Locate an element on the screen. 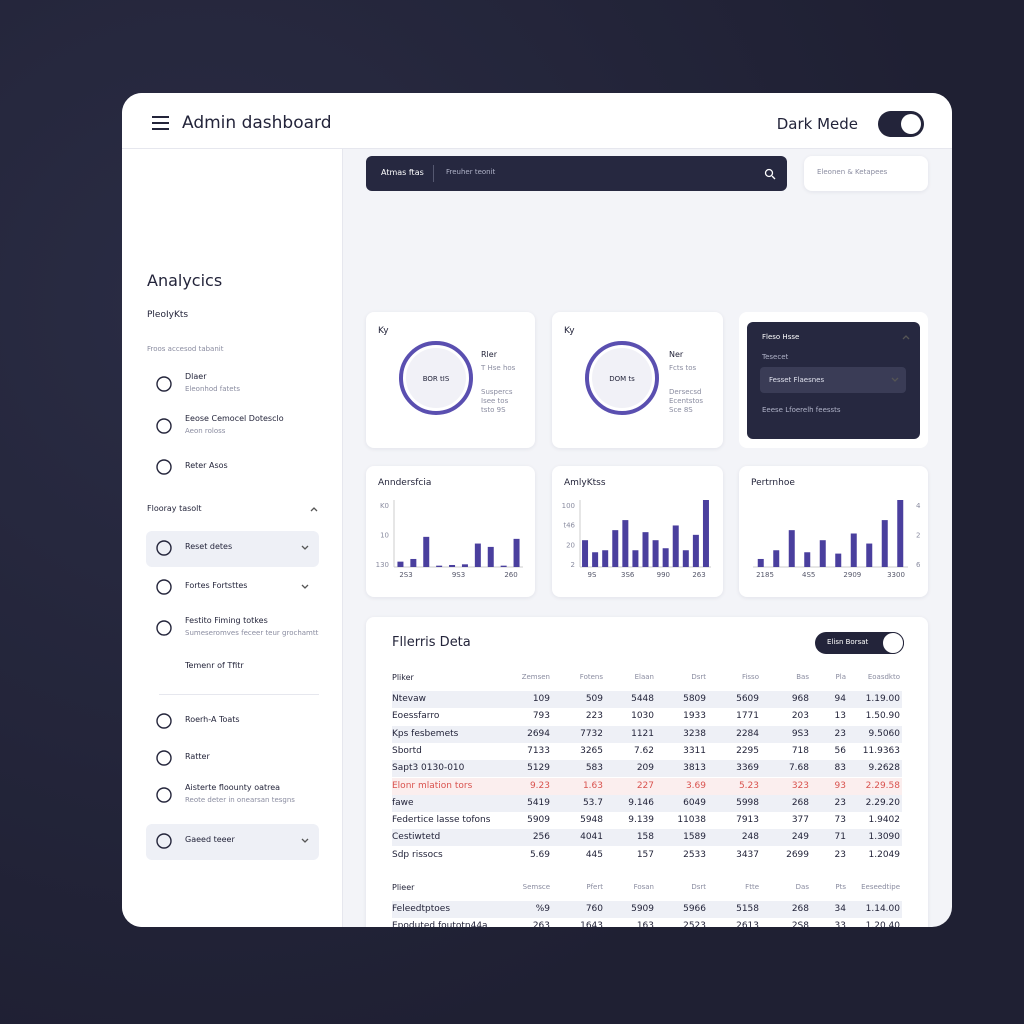  table-button: Elisn Borsat is located at coordinates (859, 643).